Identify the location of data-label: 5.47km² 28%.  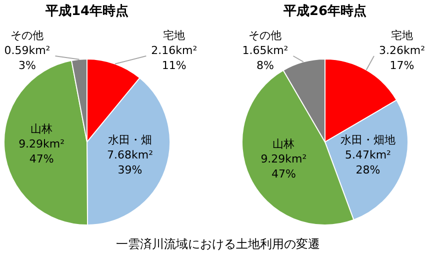
(367, 162).